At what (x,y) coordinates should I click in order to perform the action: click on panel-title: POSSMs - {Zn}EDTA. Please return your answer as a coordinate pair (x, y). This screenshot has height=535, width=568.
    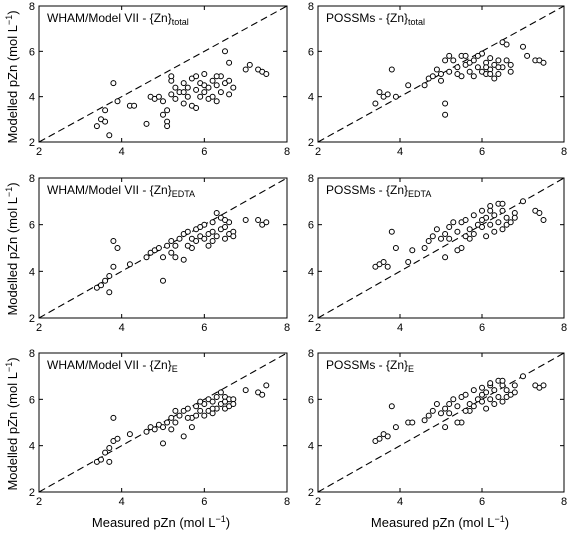
    Looking at the image, I should click on (378, 191).